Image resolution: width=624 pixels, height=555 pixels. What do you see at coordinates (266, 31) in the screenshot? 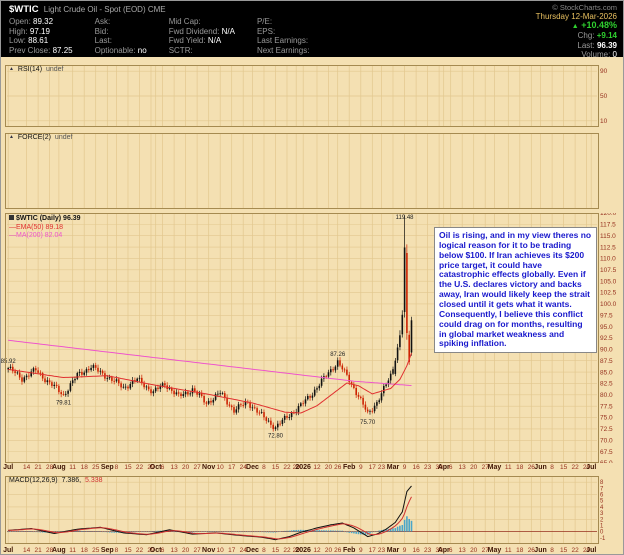
I see `field-label: EPS:` at bounding box center [266, 31].